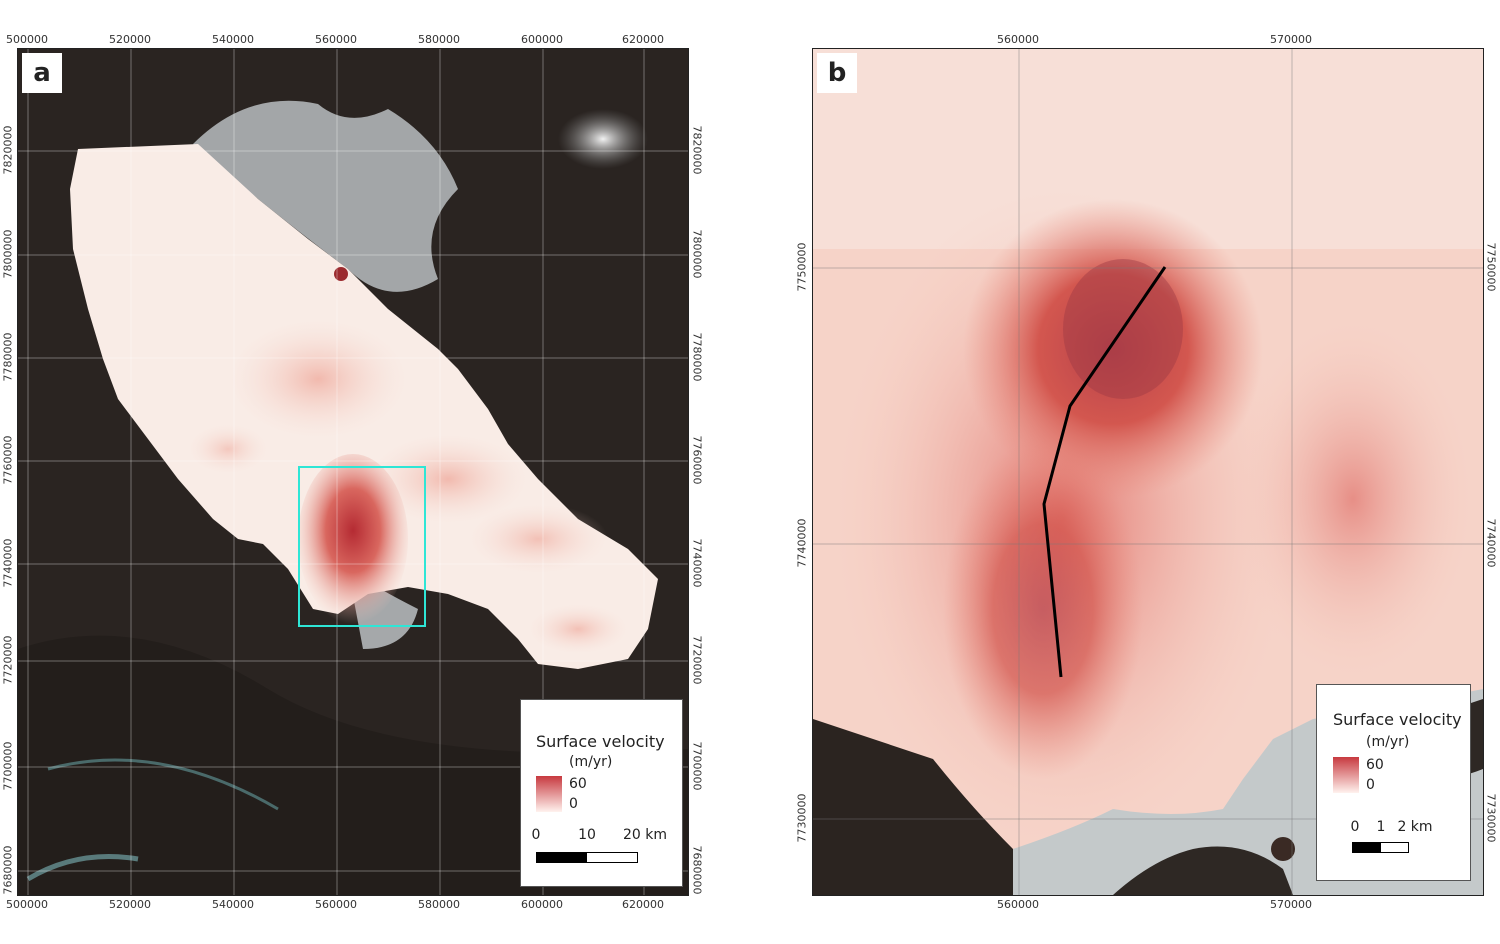 Image resolution: width=1500 pixels, height=944 pixels. I want to click on x-tick-bottom: 570000, so click(1291, 904).